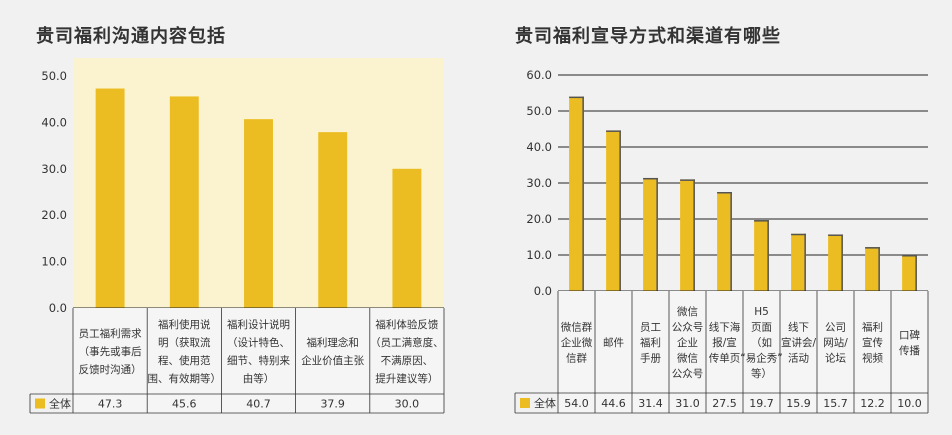 The image size is (952, 435). I want to click on category-label: 口碑, so click(909, 334).